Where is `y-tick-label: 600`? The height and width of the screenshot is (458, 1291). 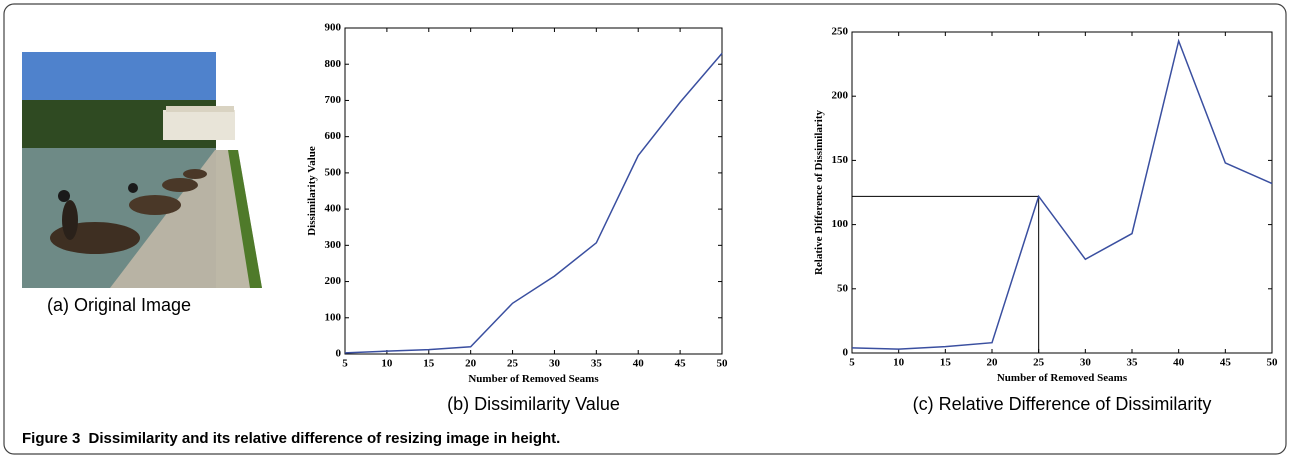 y-tick-label: 600 is located at coordinates (333, 136).